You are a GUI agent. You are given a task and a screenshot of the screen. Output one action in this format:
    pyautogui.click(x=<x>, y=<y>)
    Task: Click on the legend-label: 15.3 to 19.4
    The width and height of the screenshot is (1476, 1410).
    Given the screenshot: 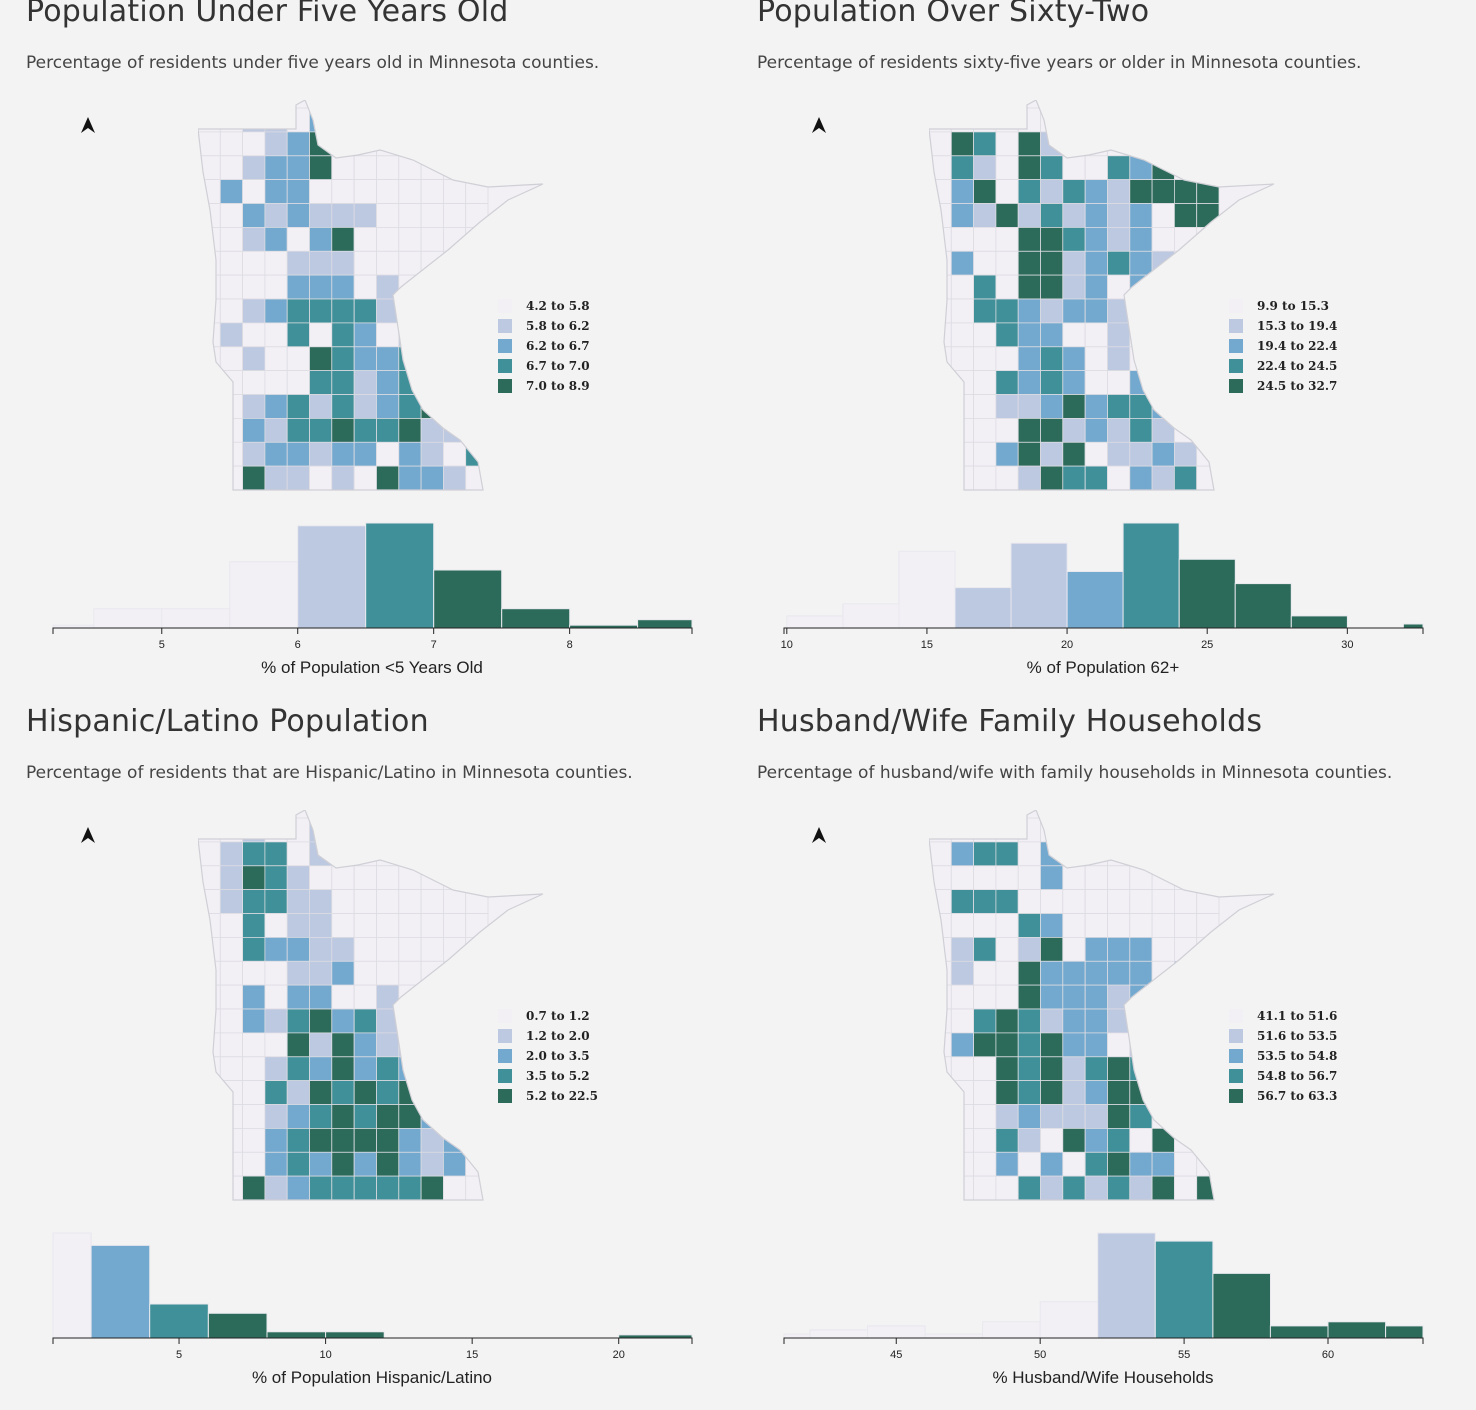 What is the action you would take?
    pyautogui.click(x=1297, y=326)
    